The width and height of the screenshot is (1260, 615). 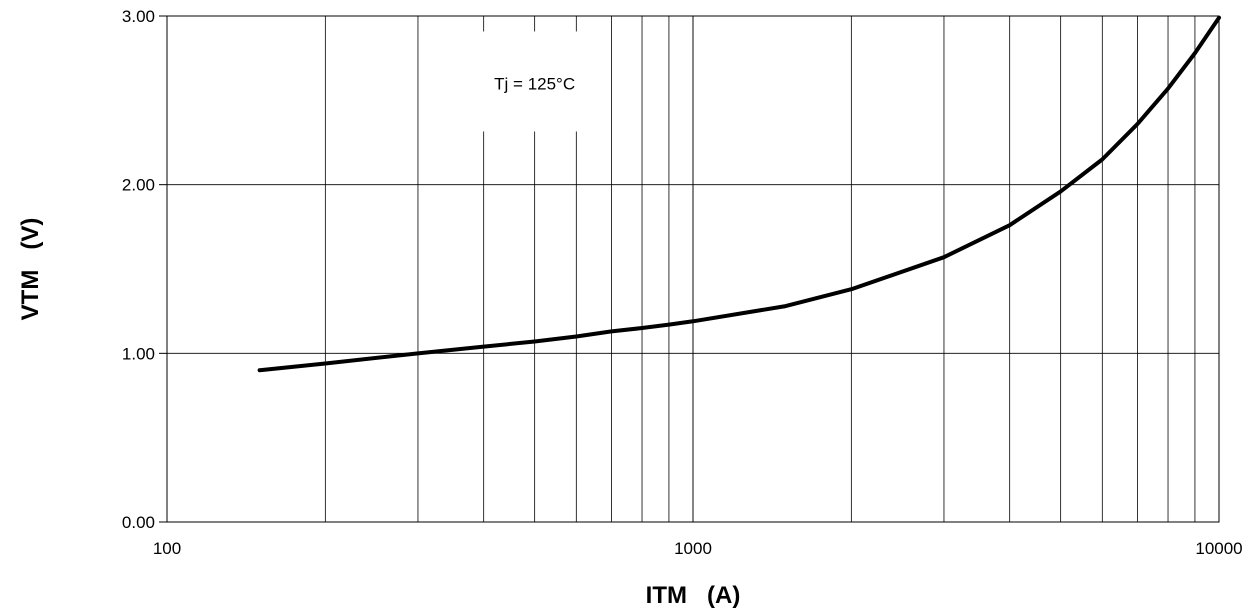 What do you see at coordinates (30, 269) in the screenshot?
I see `y-axis-title: VTM (V)` at bounding box center [30, 269].